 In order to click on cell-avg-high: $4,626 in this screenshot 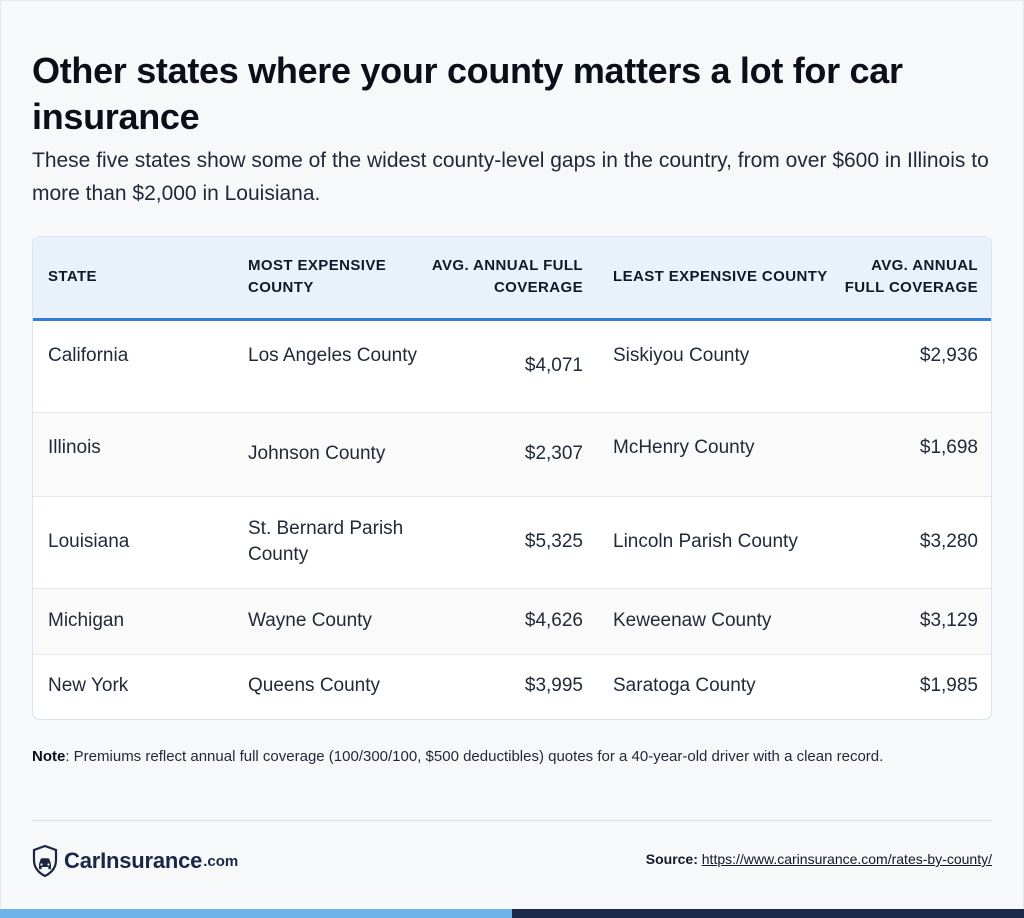, I will do `click(553, 620)`.